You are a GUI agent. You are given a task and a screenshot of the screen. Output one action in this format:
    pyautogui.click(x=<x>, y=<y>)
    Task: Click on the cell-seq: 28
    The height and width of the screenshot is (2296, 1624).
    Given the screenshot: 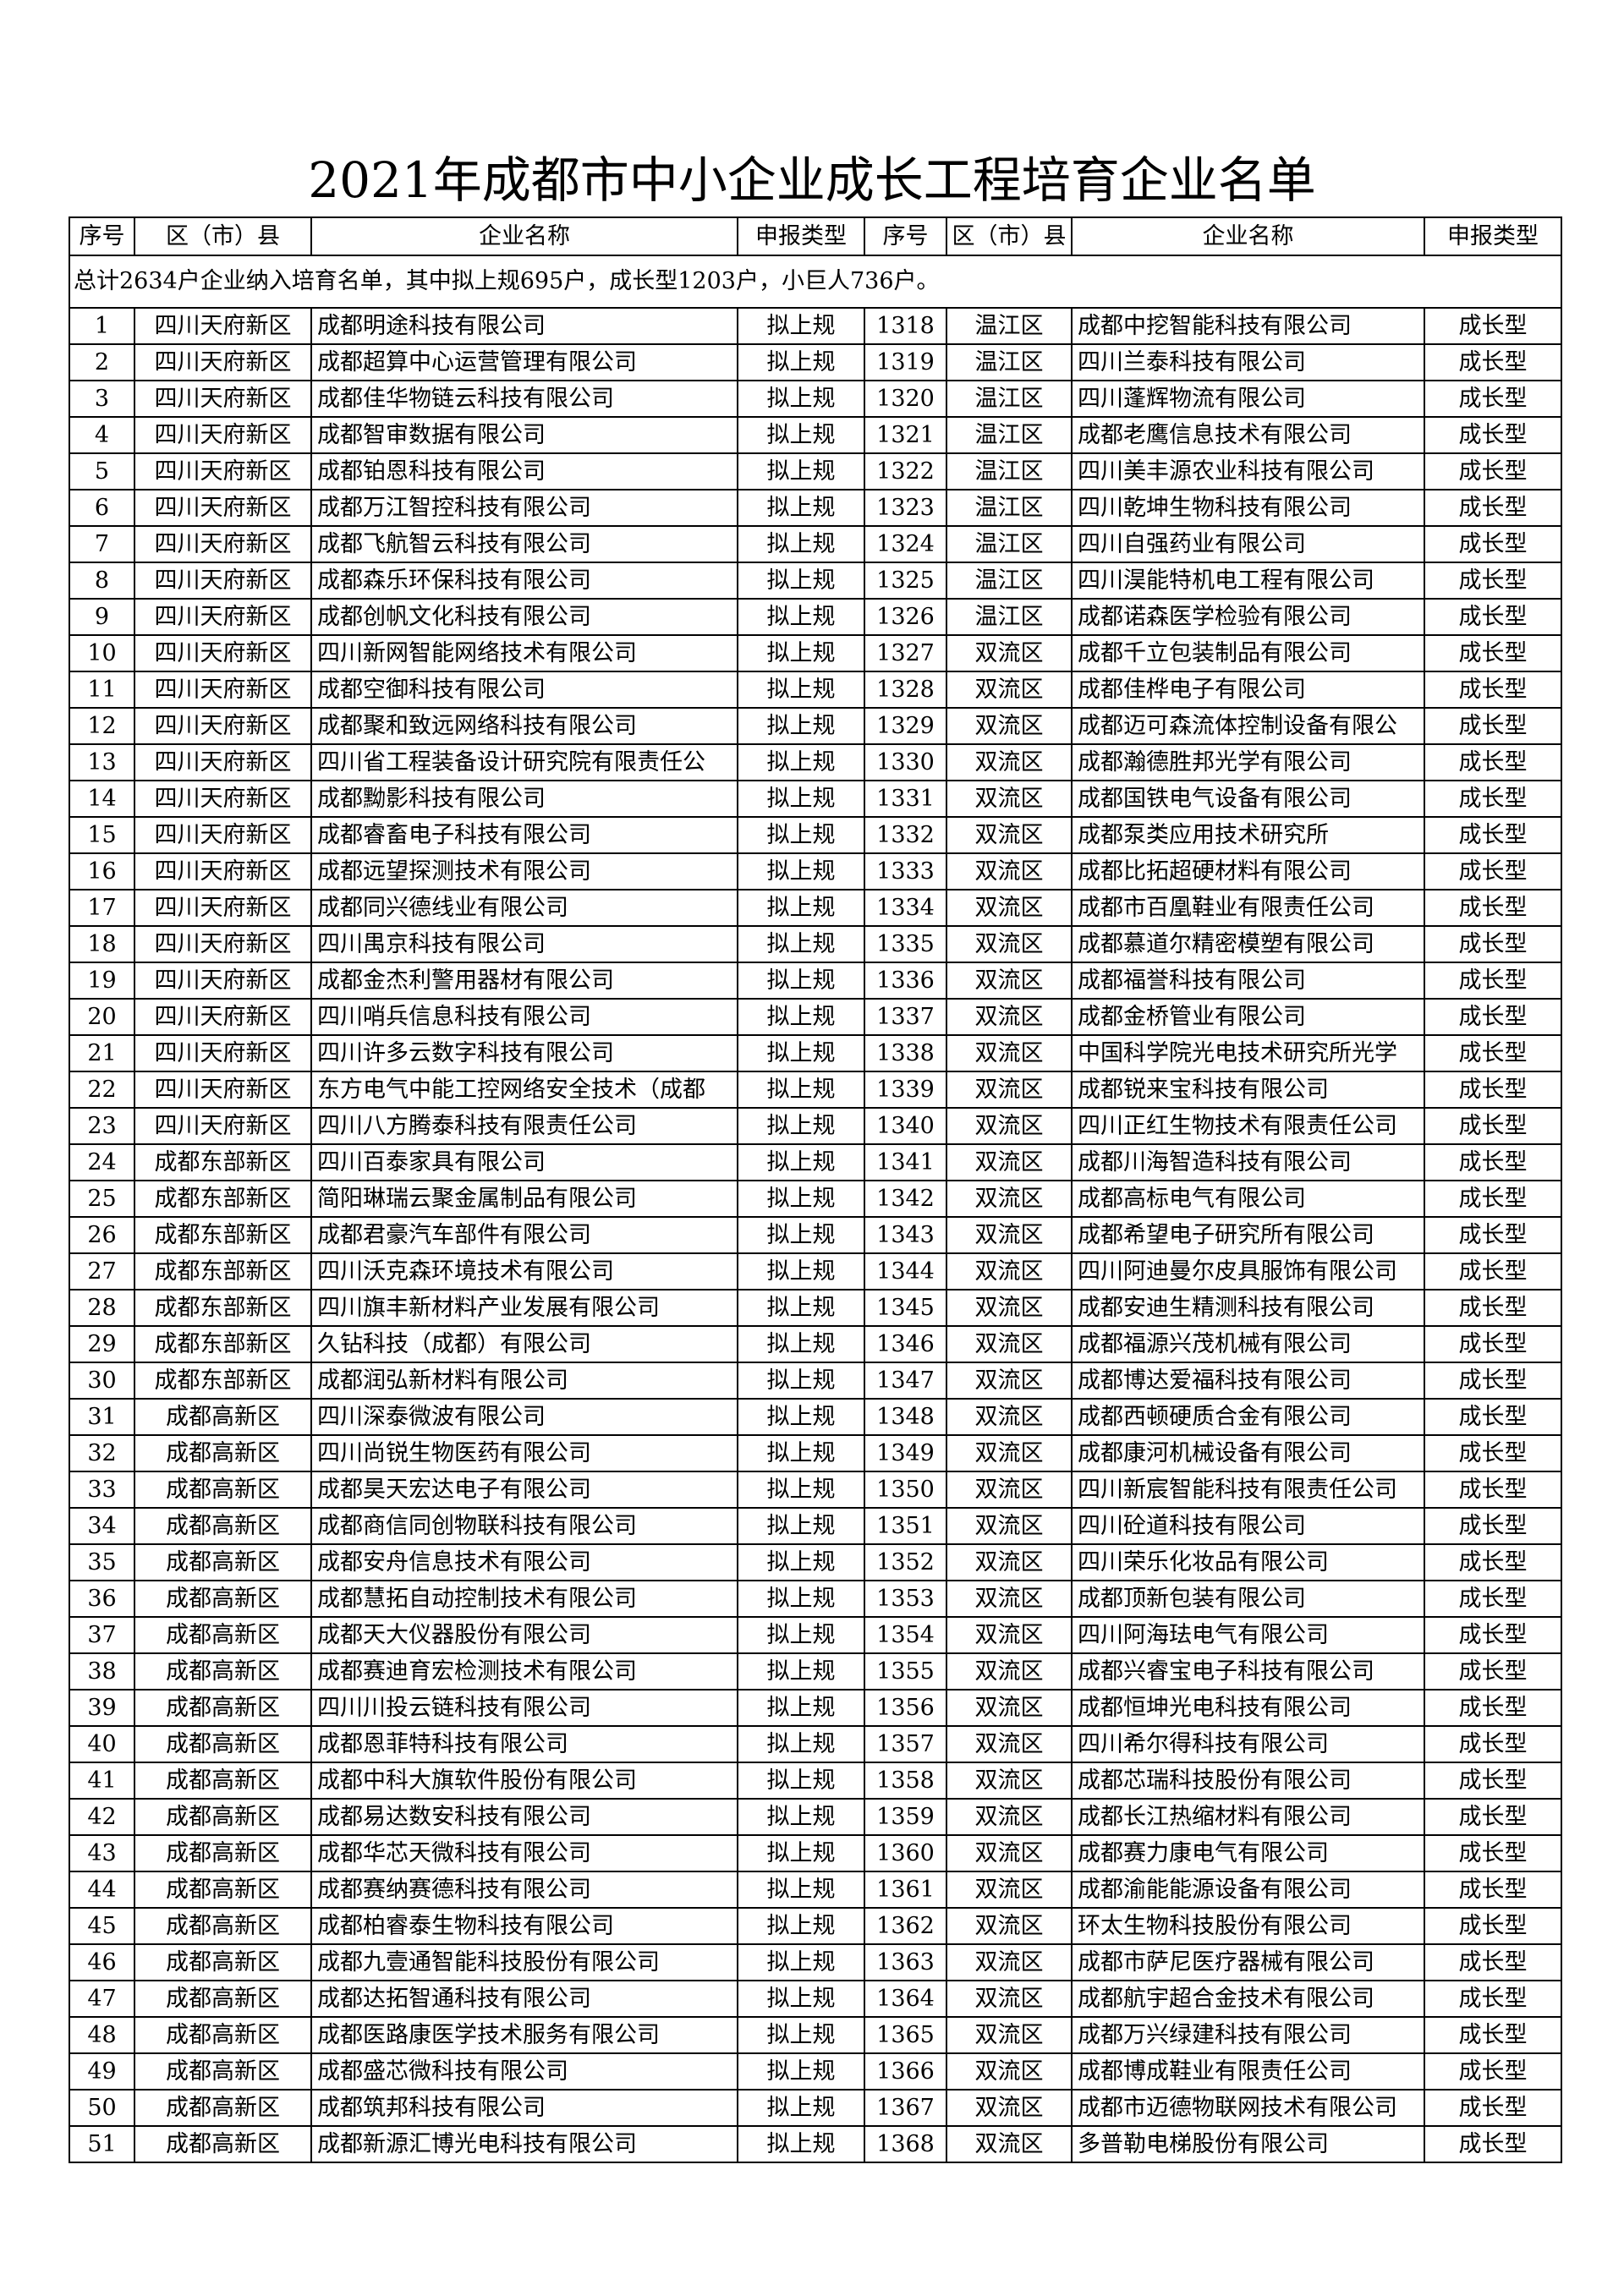 What is the action you would take?
    pyautogui.click(x=102, y=1308)
    